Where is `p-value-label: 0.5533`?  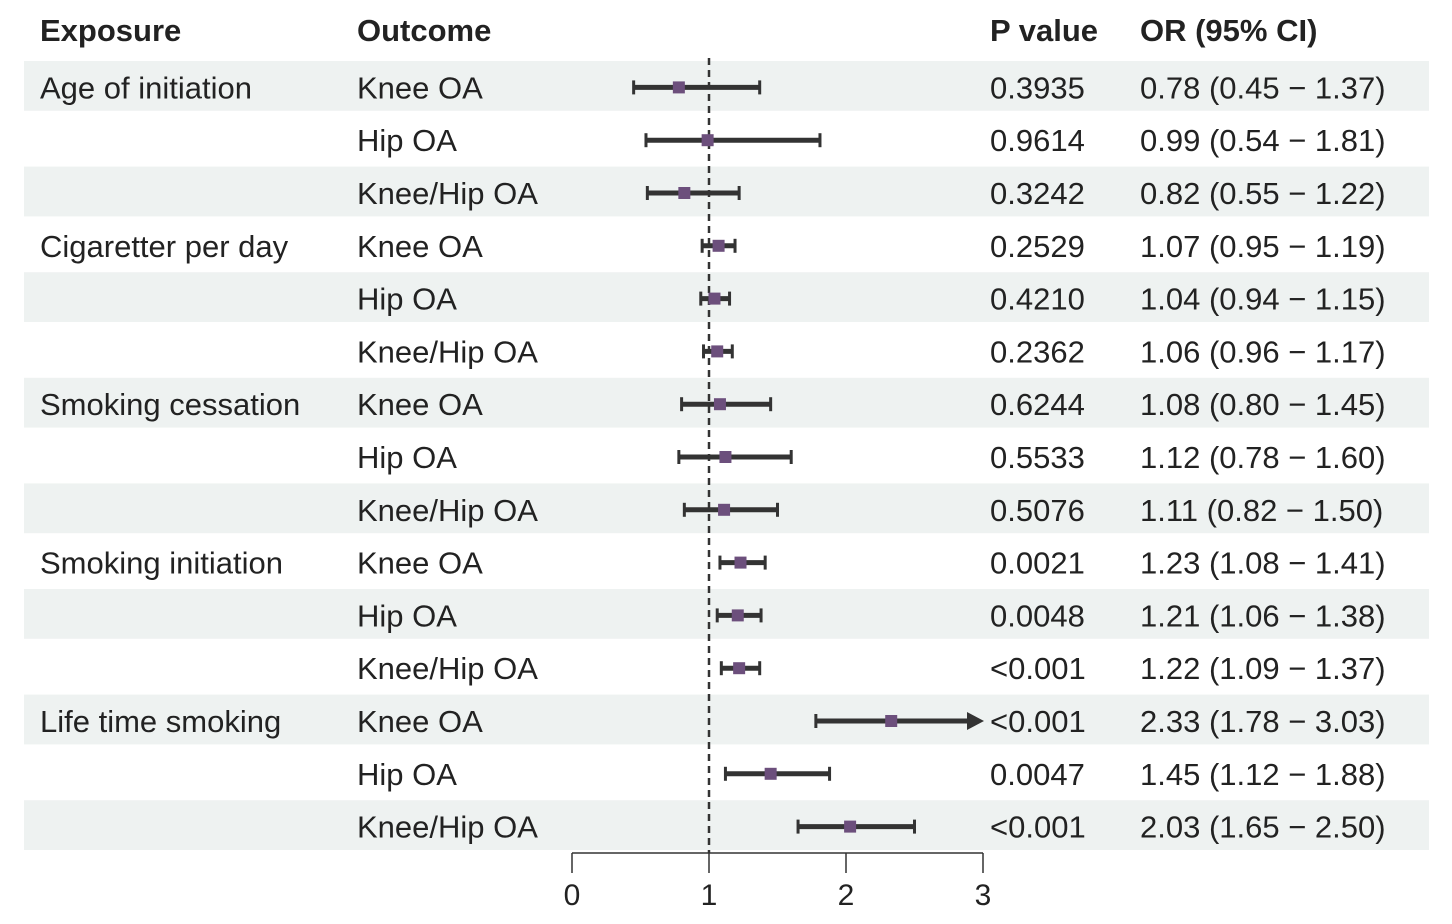 p-value-label: 0.5533 is located at coordinates (1037, 457).